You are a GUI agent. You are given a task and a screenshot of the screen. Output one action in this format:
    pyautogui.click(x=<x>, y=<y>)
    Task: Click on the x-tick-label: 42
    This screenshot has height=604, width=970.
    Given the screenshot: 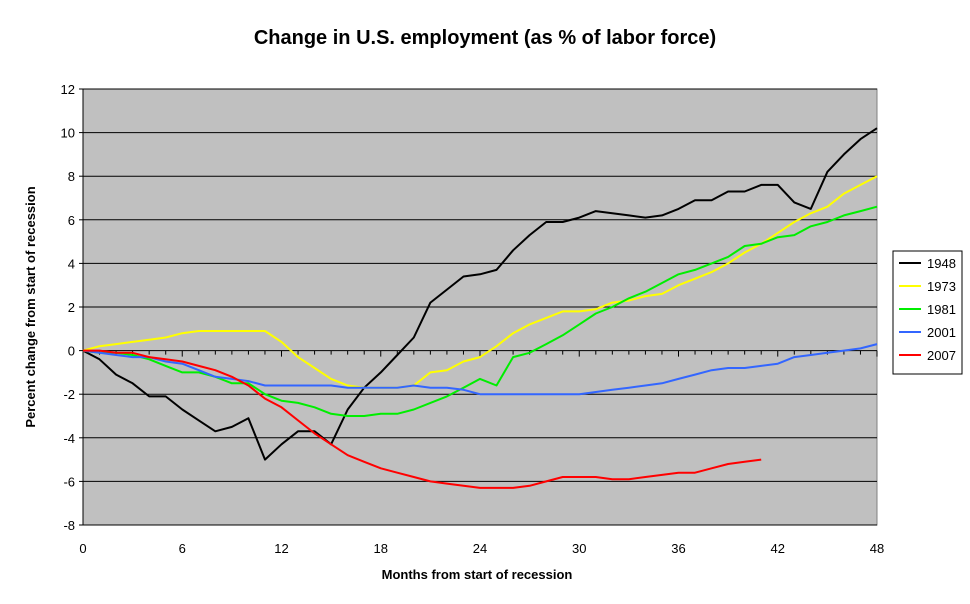 What is the action you would take?
    pyautogui.click(x=778, y=548)
    